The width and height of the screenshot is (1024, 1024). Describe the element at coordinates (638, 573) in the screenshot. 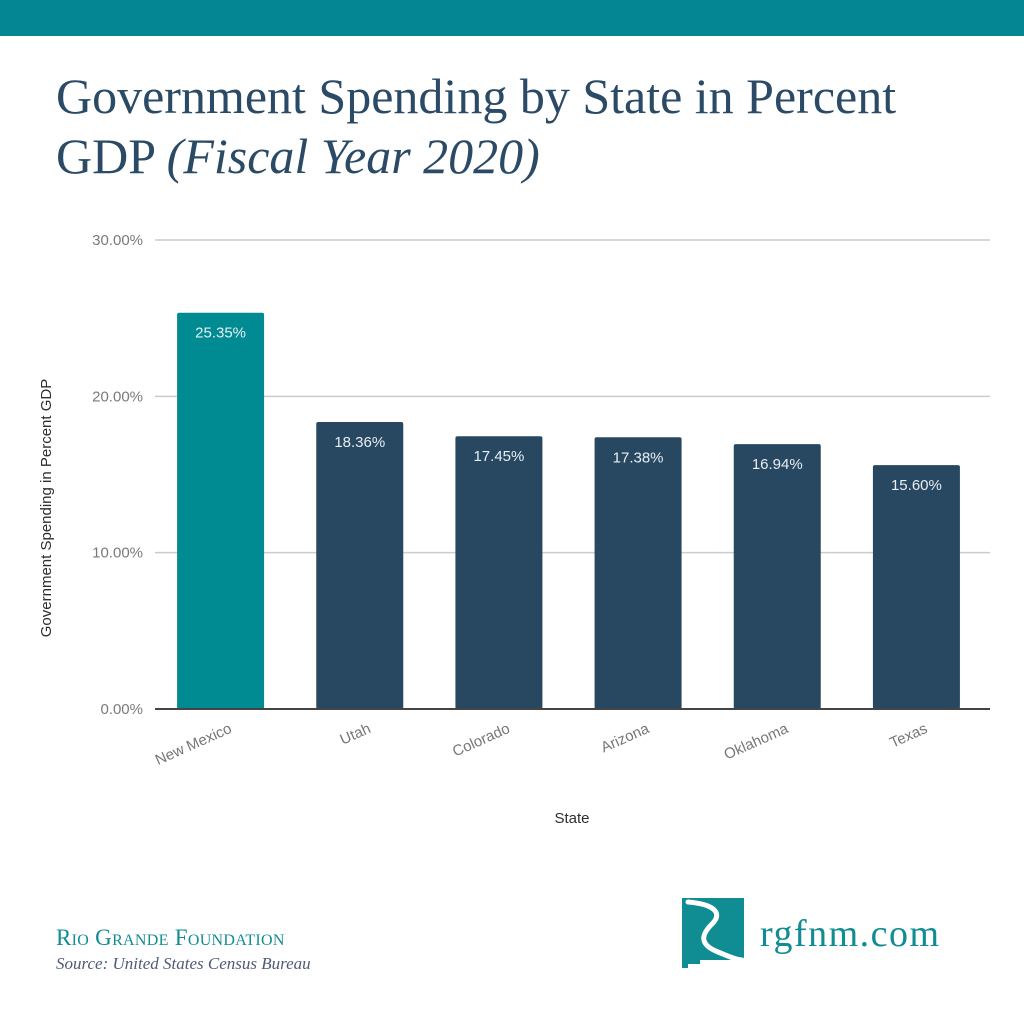

I see `bar-arizona` at that location.